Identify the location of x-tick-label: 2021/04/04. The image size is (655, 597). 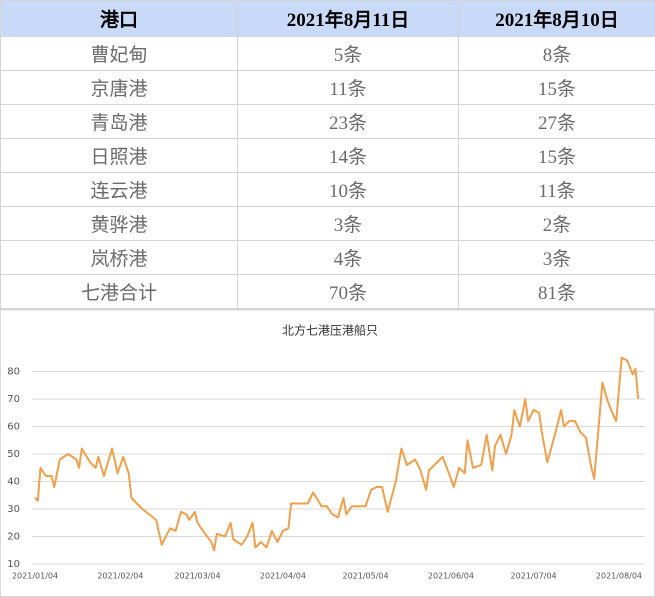
(283, 576).